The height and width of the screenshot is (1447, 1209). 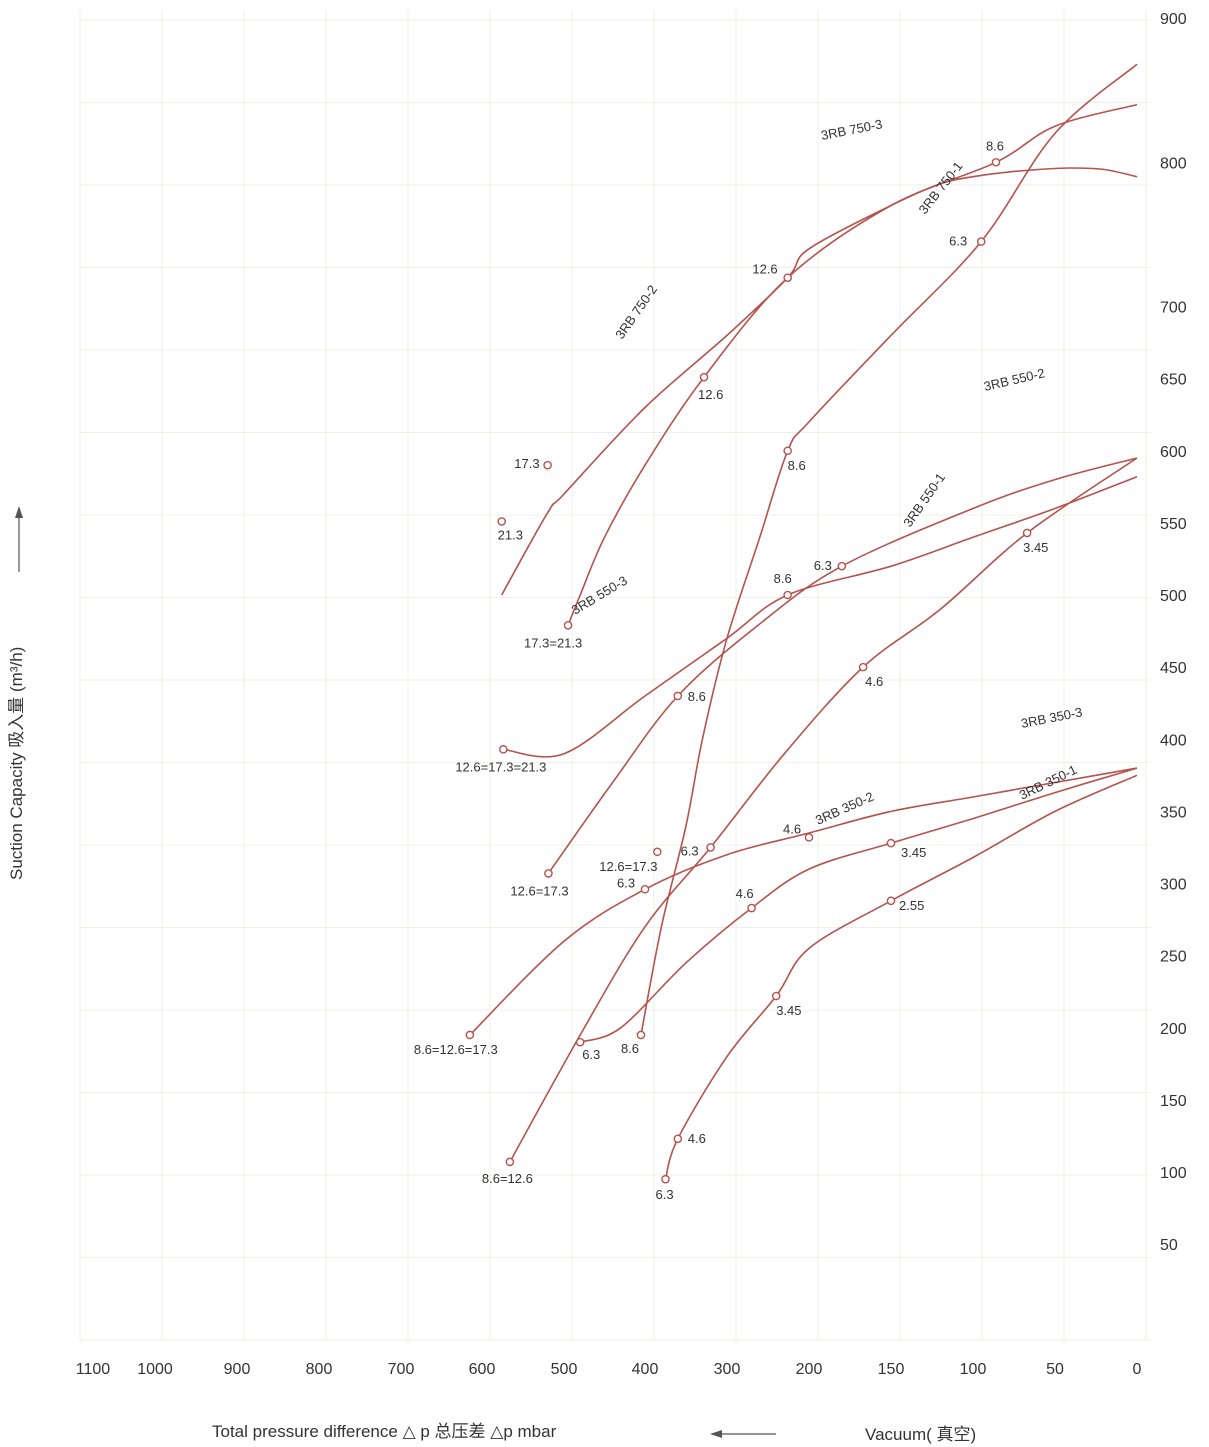 What do you see at coordinates (1173, 668) in the screenshot?
I see `y-tick-label: 450` at bounding box center [1173, 668].